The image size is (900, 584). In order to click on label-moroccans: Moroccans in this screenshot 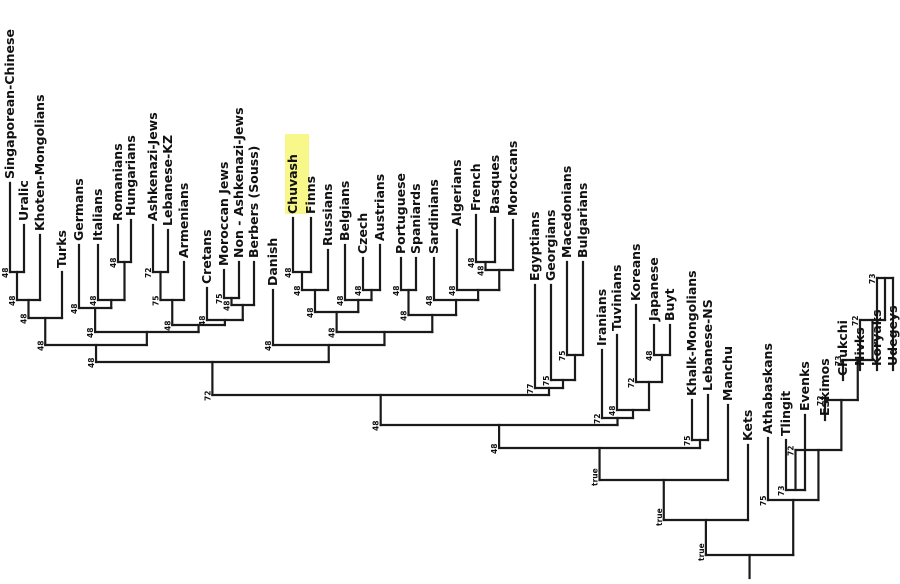, I will do `click(512, 178)`.